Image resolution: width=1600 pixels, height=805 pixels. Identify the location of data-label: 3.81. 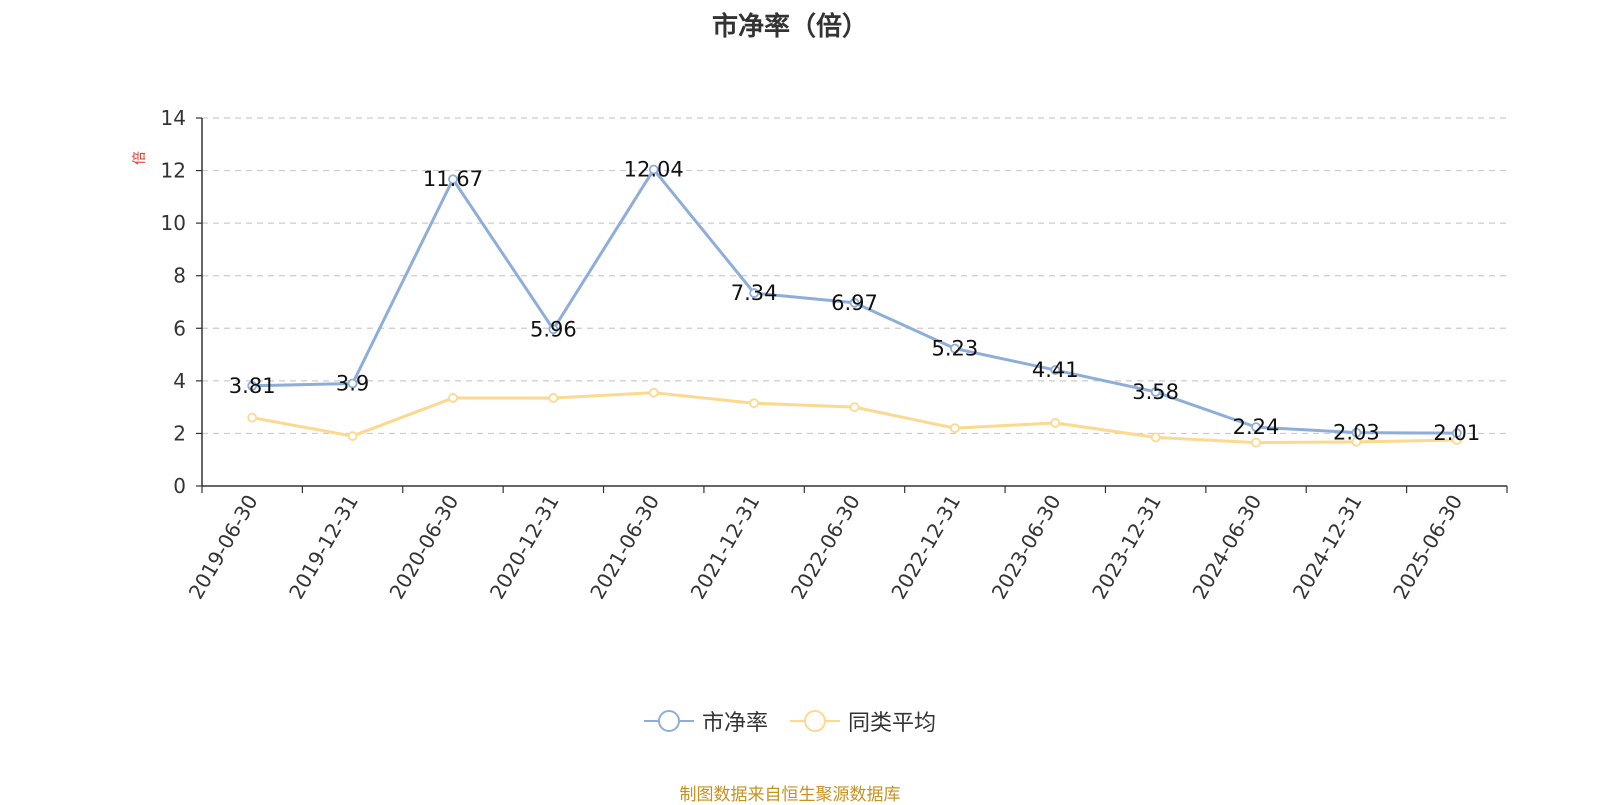
(252, 386).